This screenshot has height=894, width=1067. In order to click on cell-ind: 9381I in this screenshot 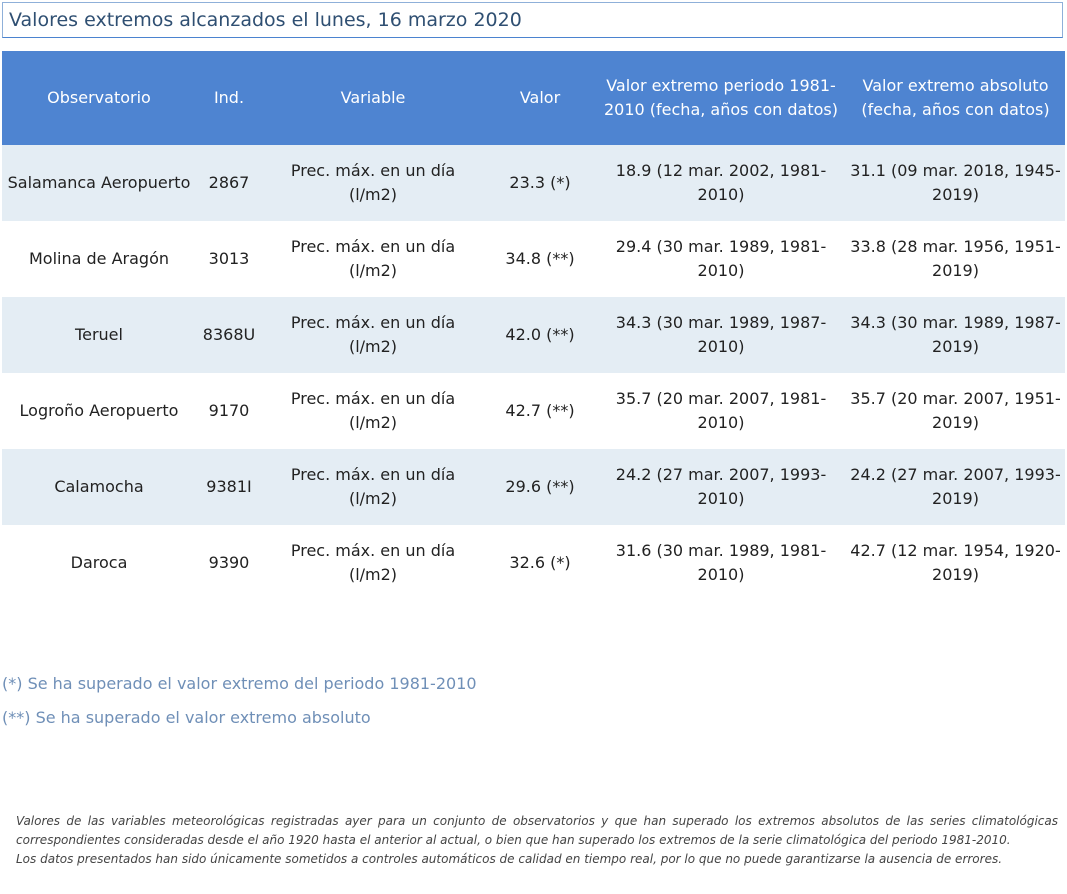, I will do `click(229, 487)`.